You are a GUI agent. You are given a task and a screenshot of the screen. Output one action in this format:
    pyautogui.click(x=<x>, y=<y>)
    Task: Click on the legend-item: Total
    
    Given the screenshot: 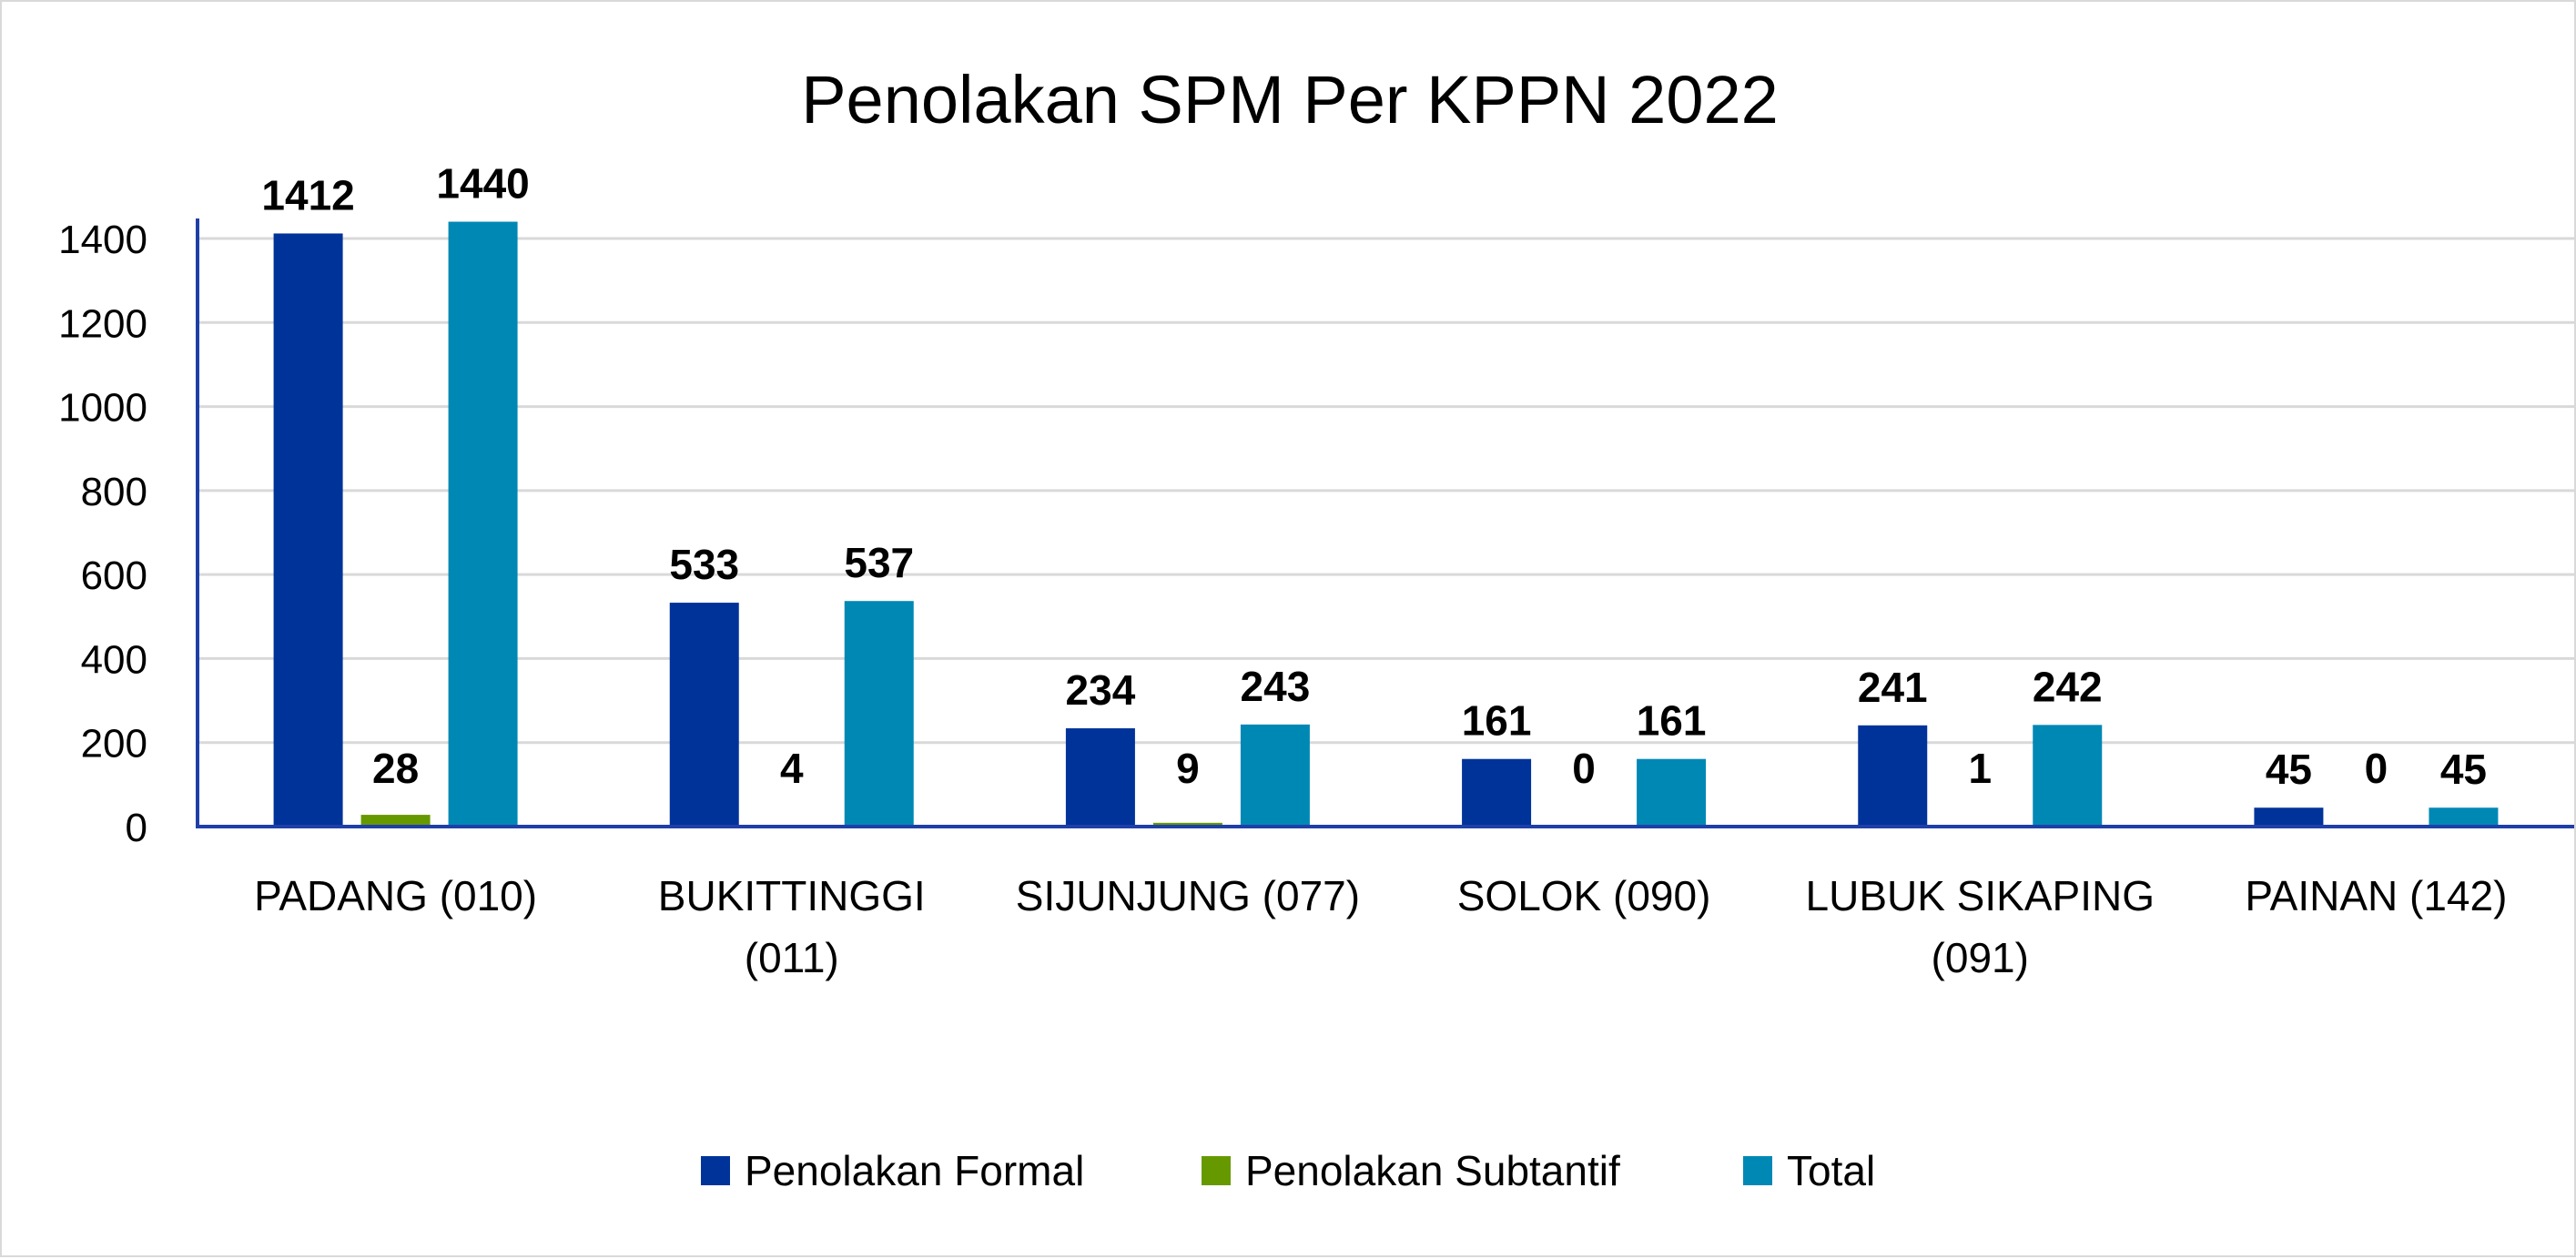 What is the action you would take?
    pyautogui.click(x=1809, y=1170)
    